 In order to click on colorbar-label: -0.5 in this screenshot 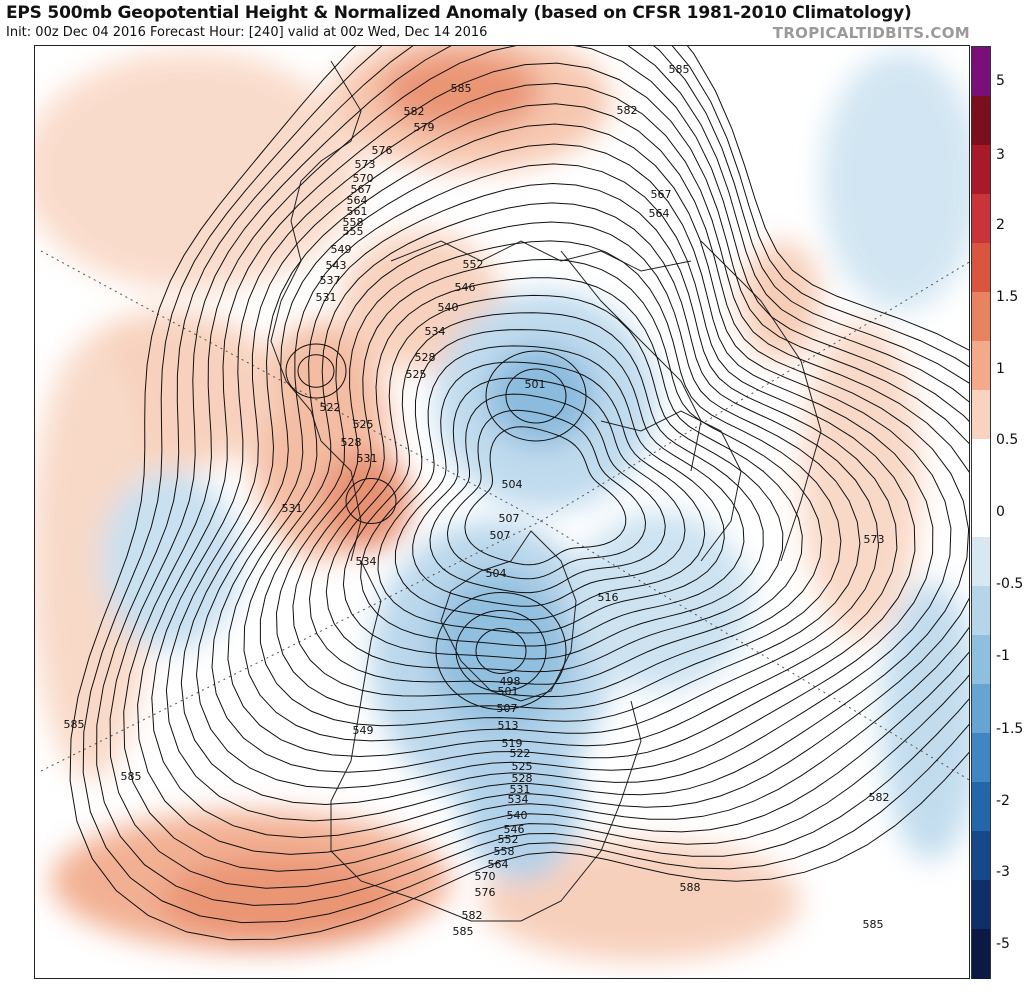, I will do `click(1010, 584)`.